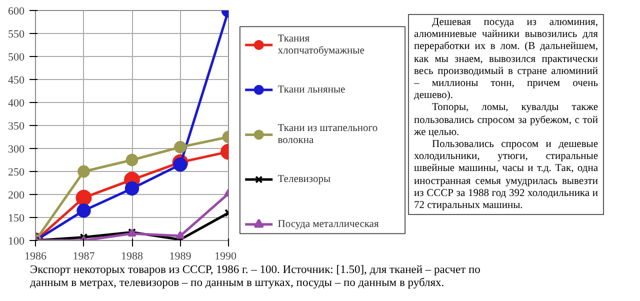 The height and width of the screenshot is (301, 640). I want to click on text: Экспорт некоторых товаров из СССР, 1986 г. – 100. Источник: [1.50], для тканей – расчет по данным в метрах, телевизоров – по данным в штуках, посуды – по данным в рублях., so click(255, 277).